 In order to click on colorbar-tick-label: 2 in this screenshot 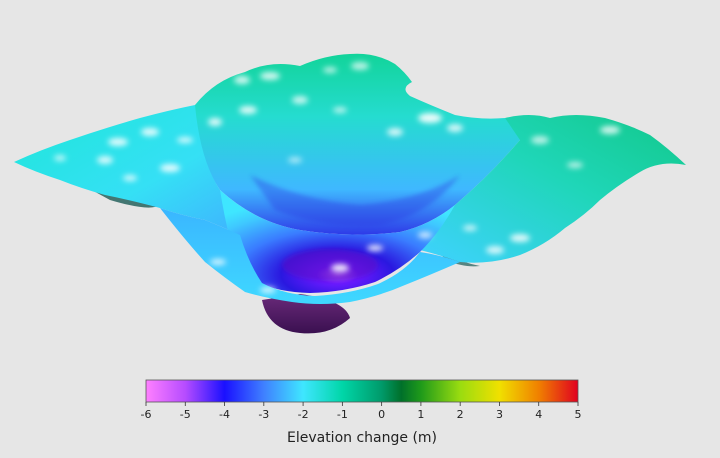, I will do `click(460, 414)`.